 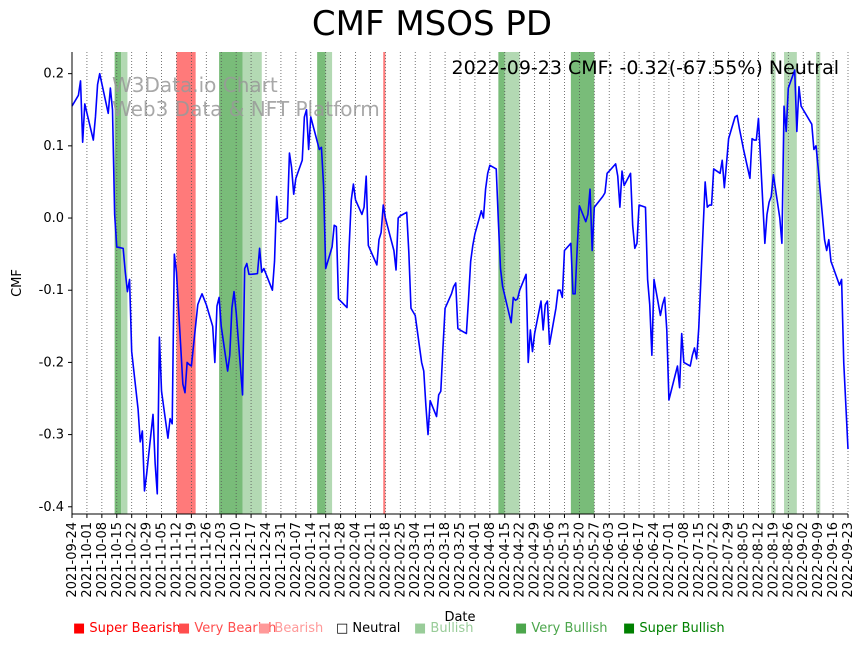 I want to click on legend-item: ■ Very Bullish, so click(x=561, y=628).